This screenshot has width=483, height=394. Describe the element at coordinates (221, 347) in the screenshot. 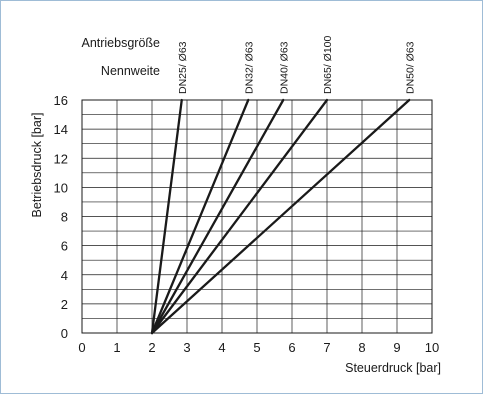

I see `x-tick-label: 4` at that location.